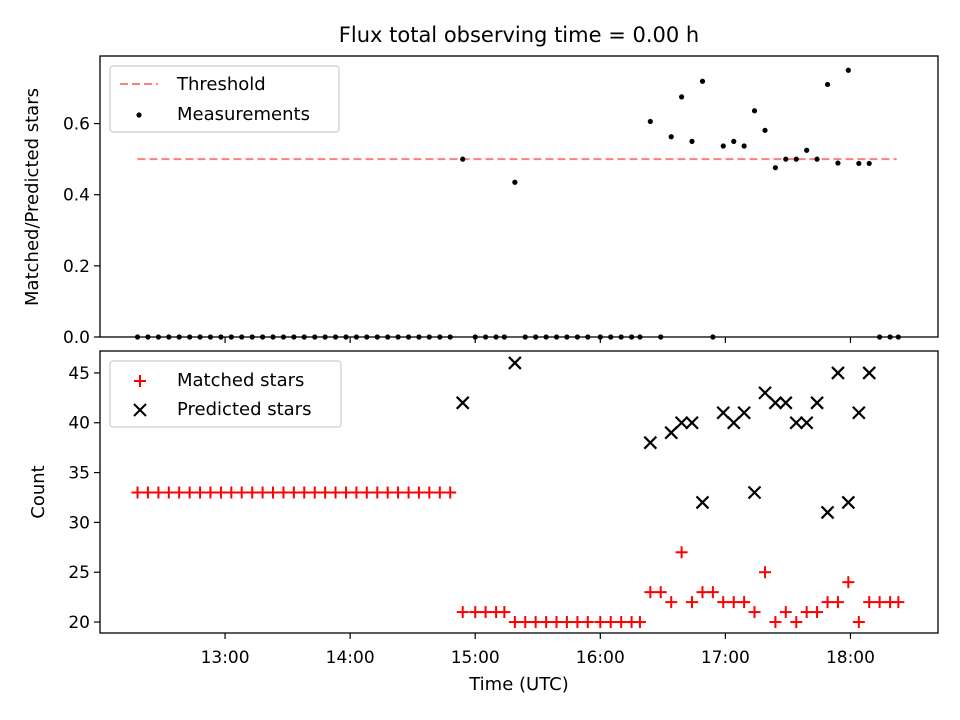 The image size is (960, 720). Describe the element at coordinates (79, 623) in the screenshot. I see `bottom-ytick-label: 20` at that location.